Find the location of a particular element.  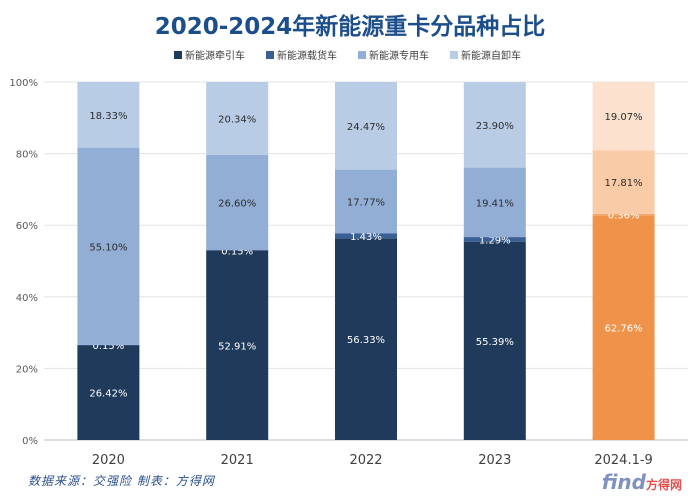

data-label: 23.90% is located at coordinates (495, 126).